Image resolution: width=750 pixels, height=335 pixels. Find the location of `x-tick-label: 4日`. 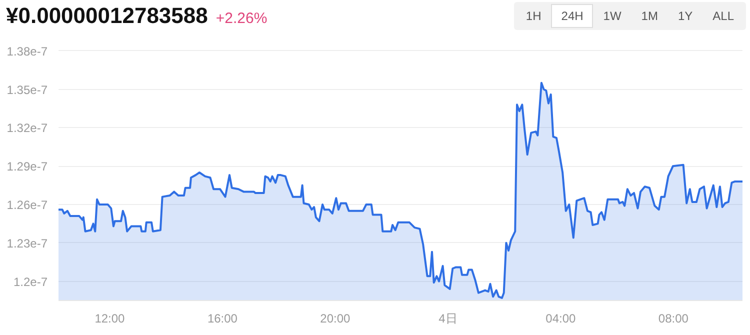

x-tick-label: 4日 is located at coordinates (448, 319).